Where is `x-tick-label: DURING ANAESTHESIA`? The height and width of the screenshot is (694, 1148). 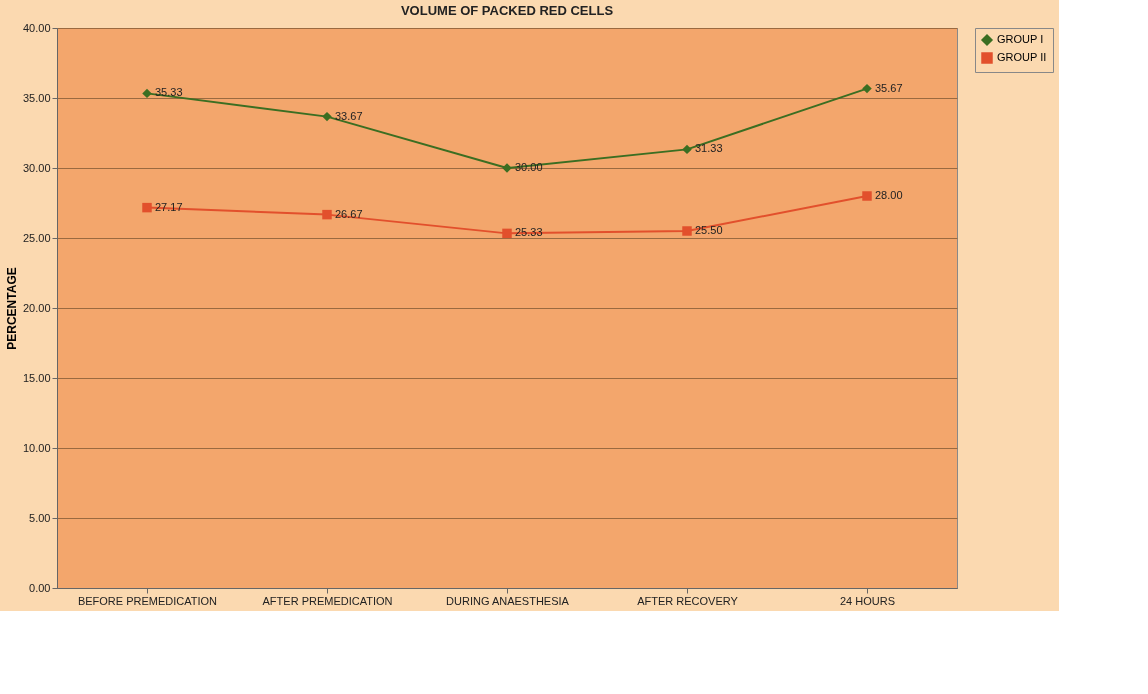 x-tick-label: DURING ANAESTHESIA is located at coordinates (508, 600).